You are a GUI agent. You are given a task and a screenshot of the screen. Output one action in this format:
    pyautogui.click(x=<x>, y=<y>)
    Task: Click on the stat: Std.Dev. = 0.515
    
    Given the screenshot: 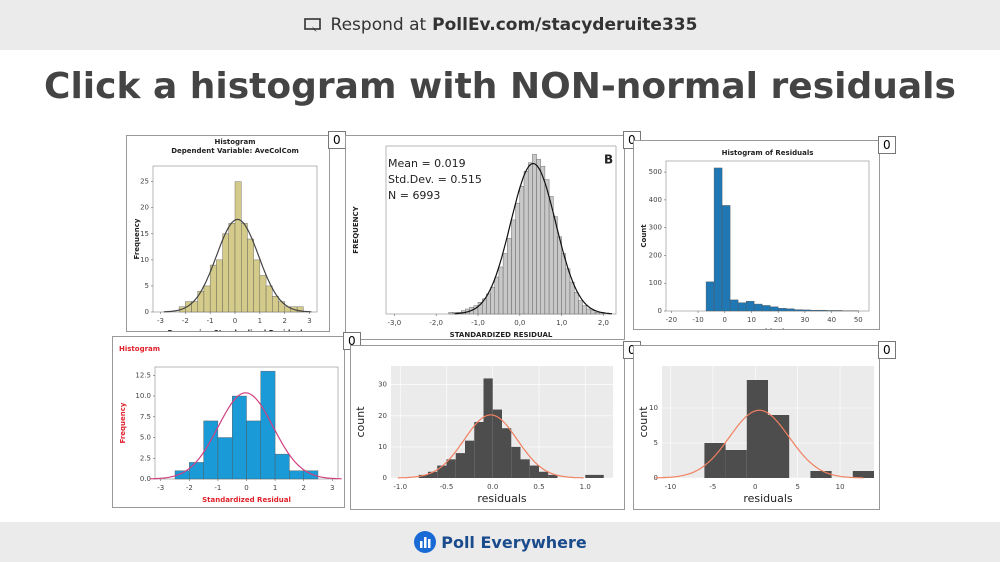 What is the action you would take?
    pyautogui.click(x=435, y=179)
    